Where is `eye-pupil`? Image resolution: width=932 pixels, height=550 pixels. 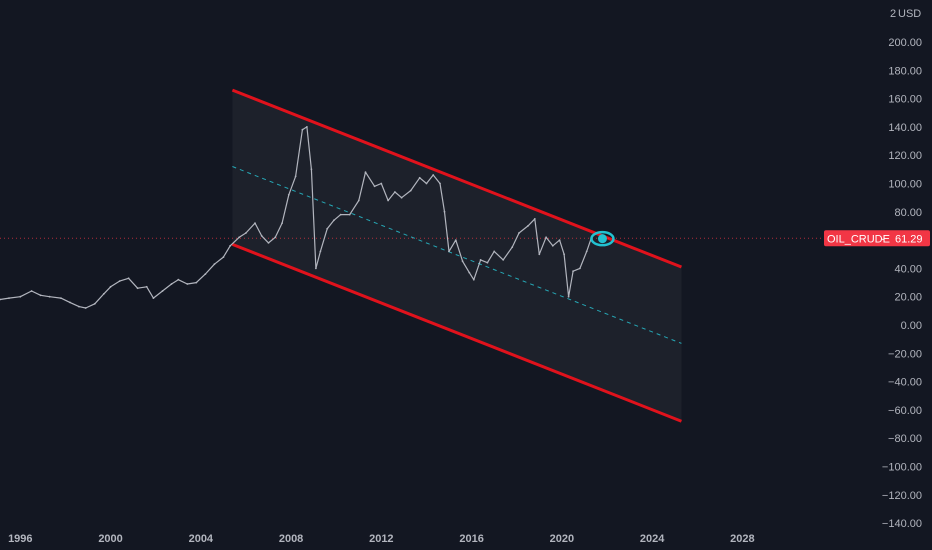
eye-pupil is located at coordinates (602, 239).